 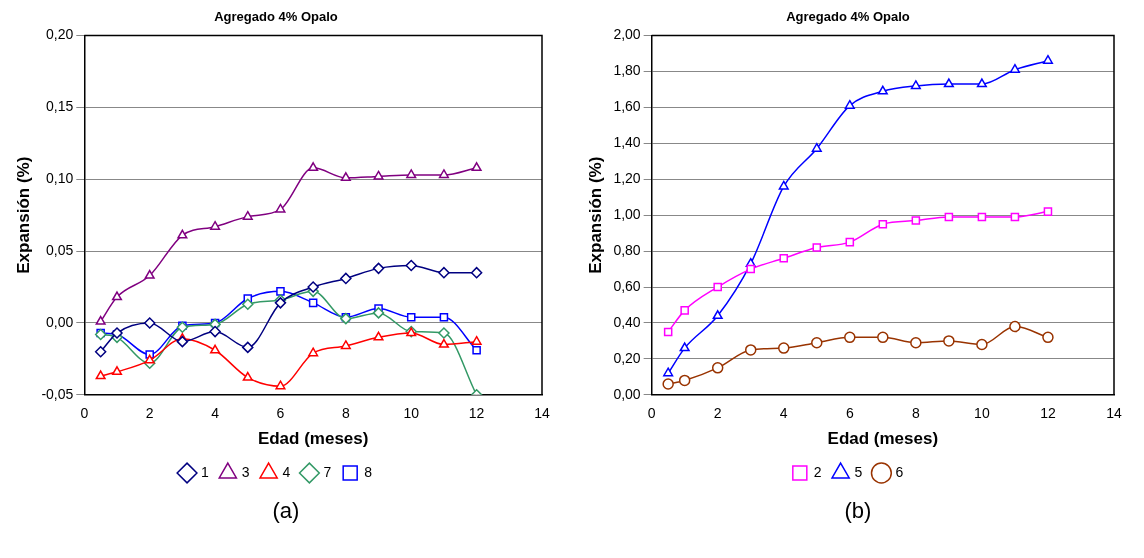 What do you see at coordinates (327, 471) in the screenshot?
I see `legend-label: 7` at bounding box center [327, 471].